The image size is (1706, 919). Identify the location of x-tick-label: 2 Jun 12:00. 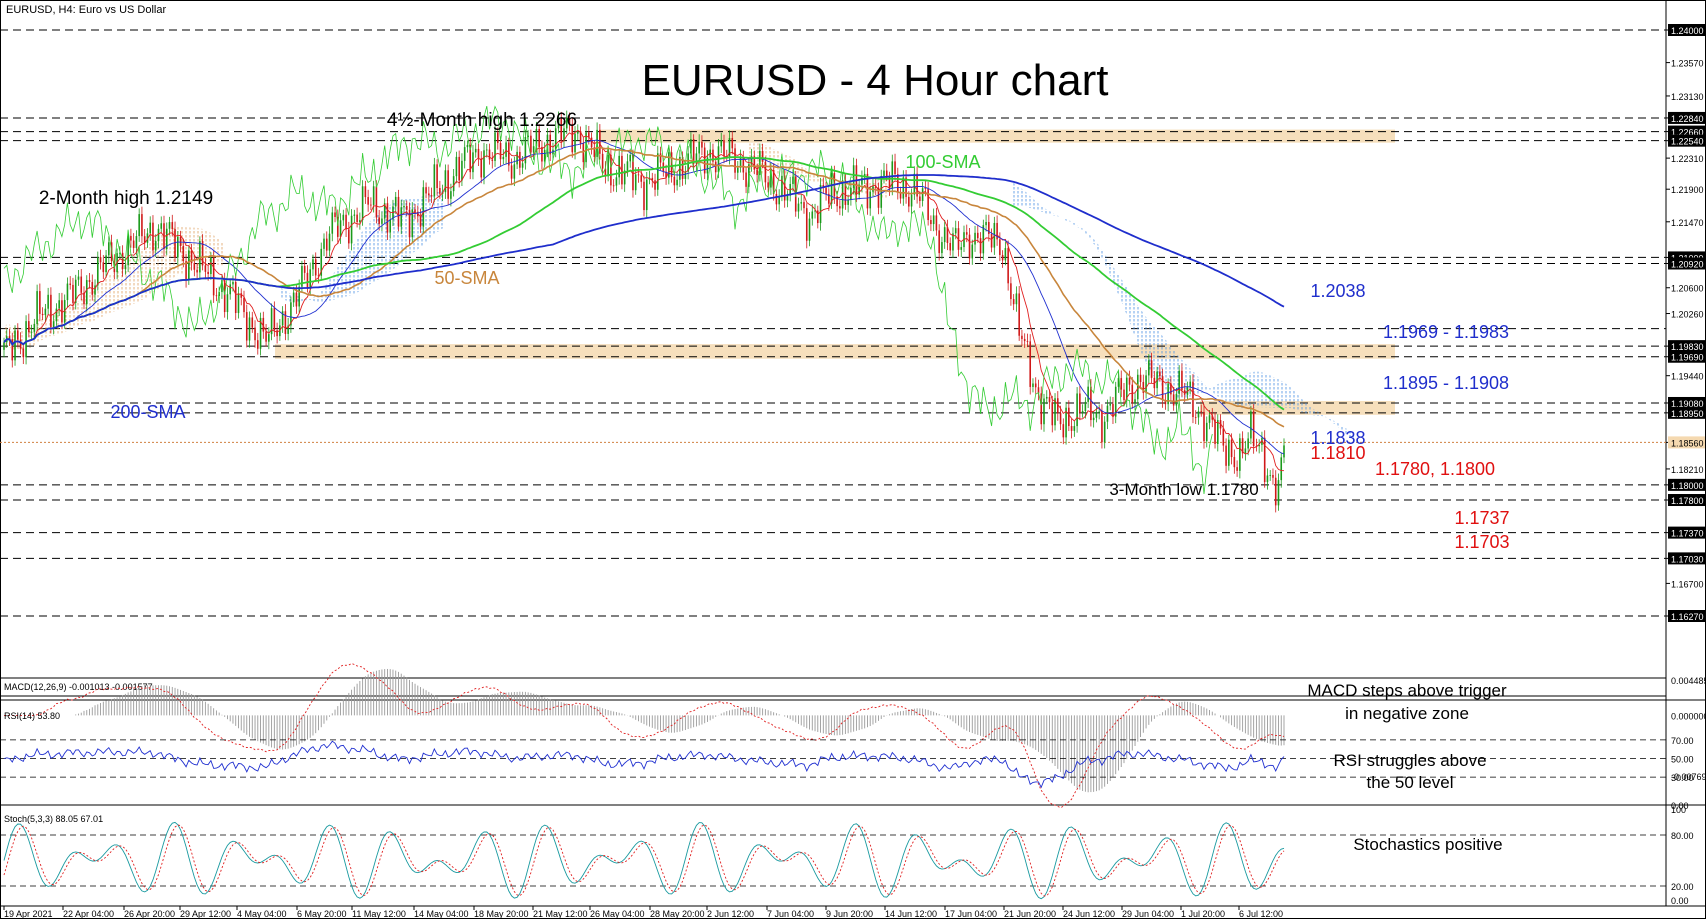
(730, 914).